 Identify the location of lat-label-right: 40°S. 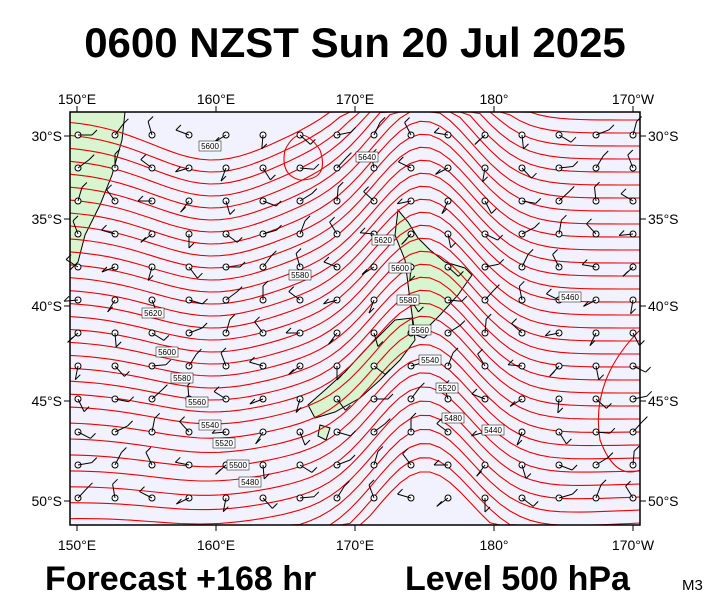
(663, 306).